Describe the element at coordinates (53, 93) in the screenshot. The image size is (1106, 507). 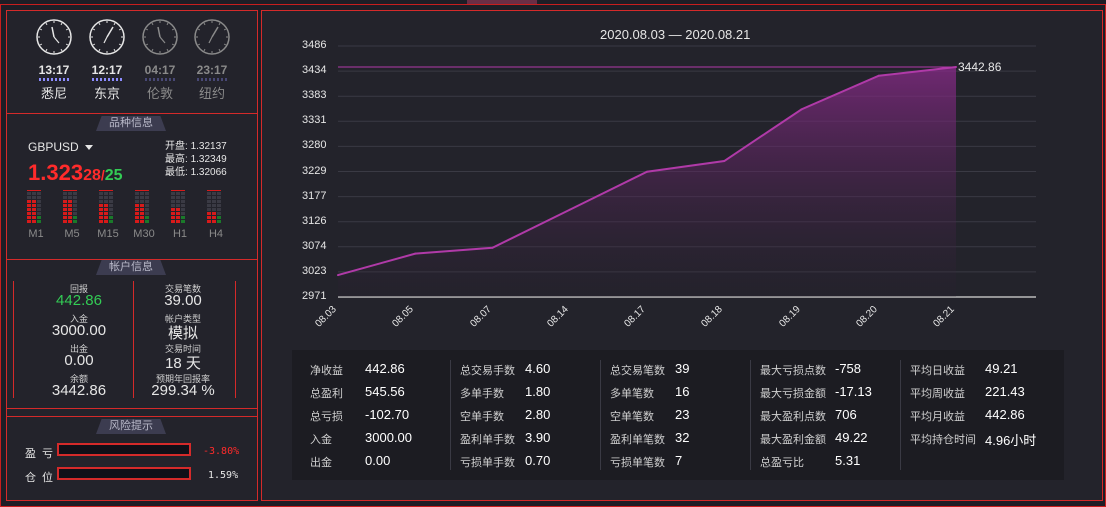
I see `clock-city: 悉尼` at that location.